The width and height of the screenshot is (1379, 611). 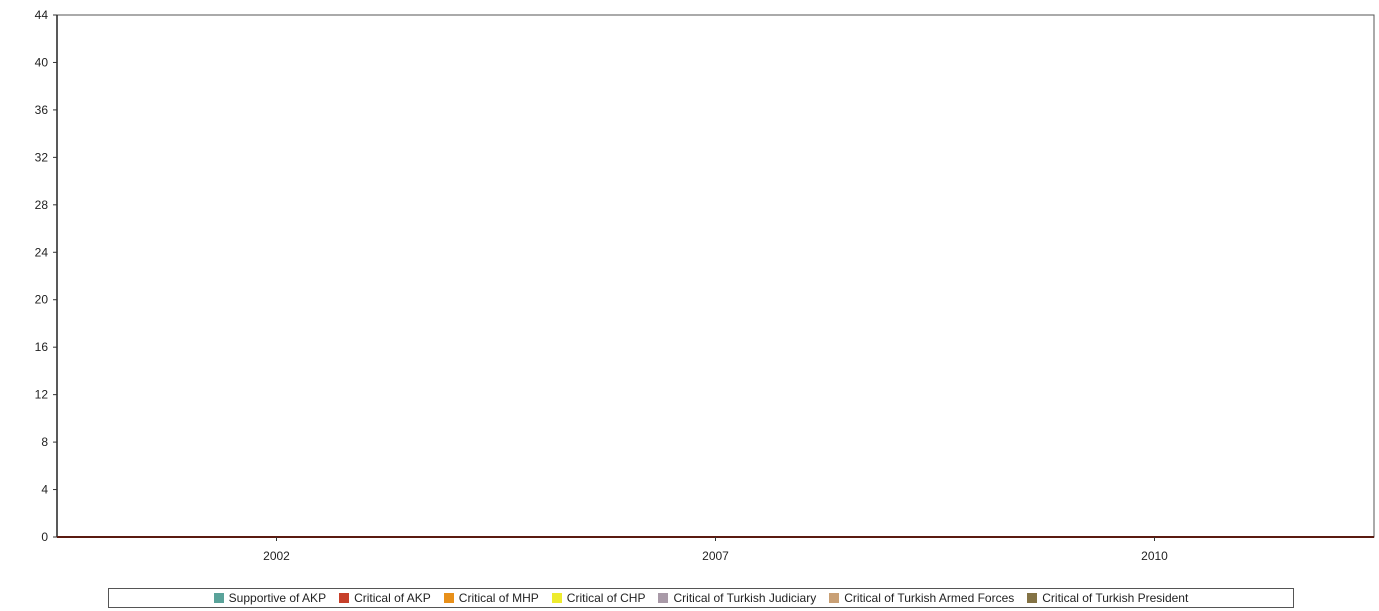 I want to click on x-axis-ticks: 2002 2007 2010, so click(x=715, y=550).